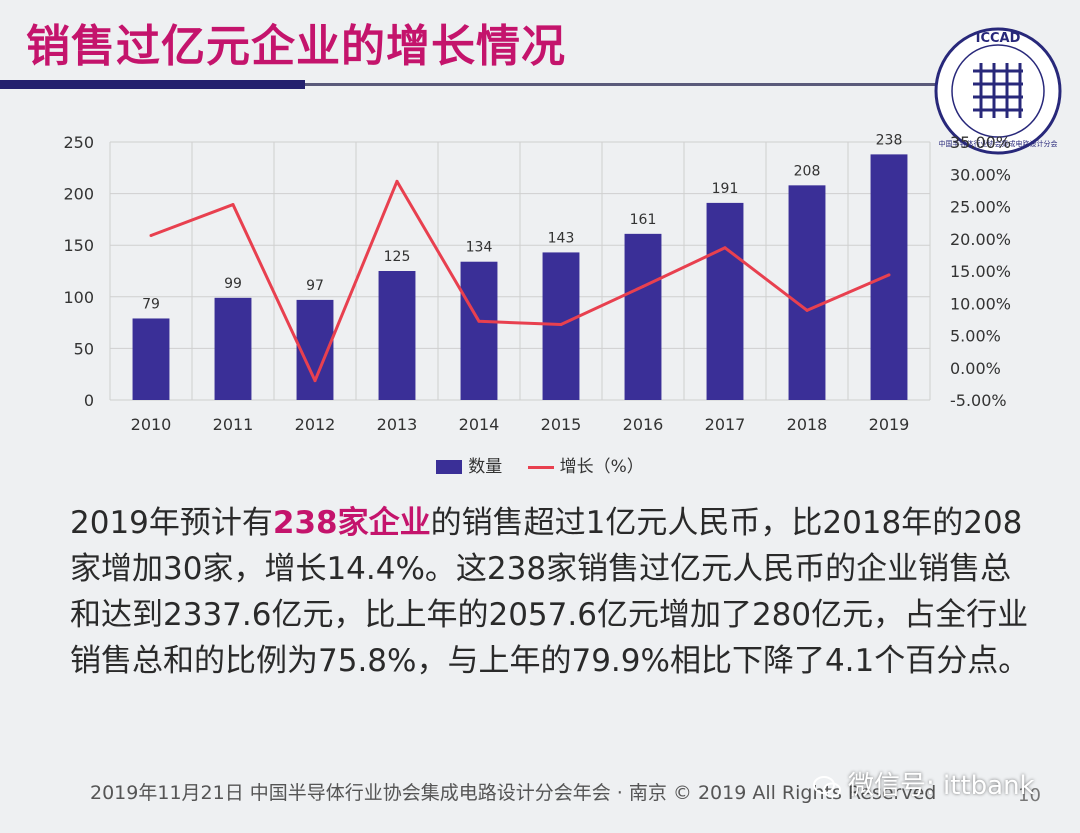 The height and width of the screenshot is (833, 1080). What do you see at coordinates (980, 207) in the screenshot?
I see `right-tick-label: 25.00%` at bounding box center [980, 207].